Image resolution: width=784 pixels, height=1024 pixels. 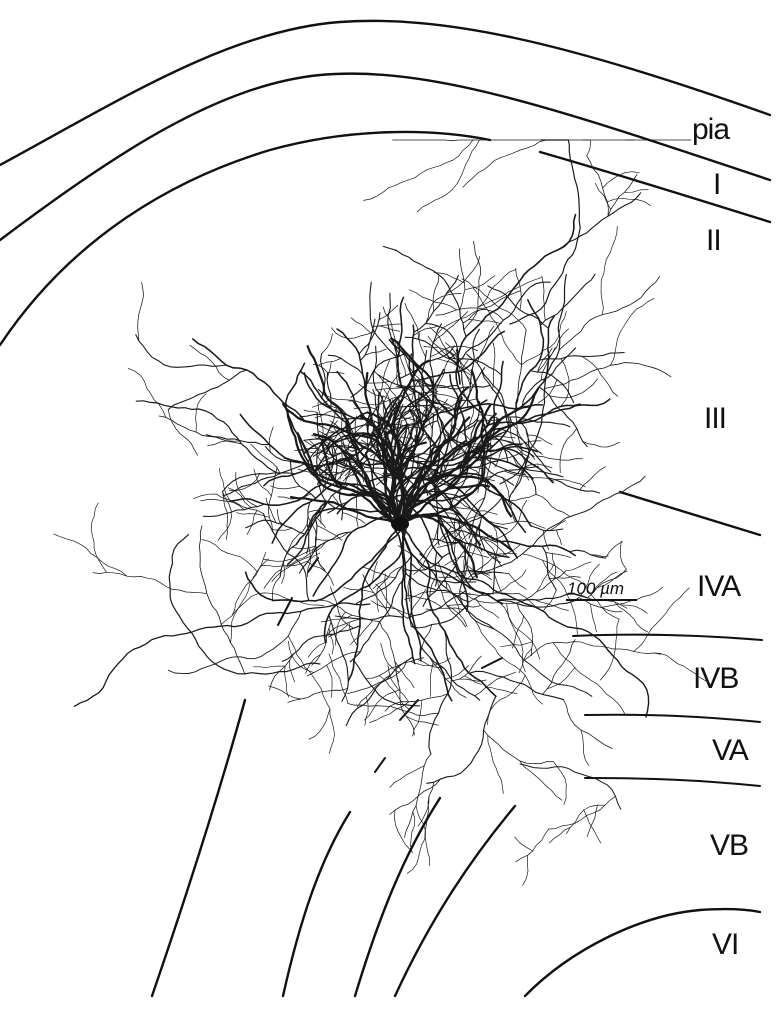 I want to click on label-layer-5b: VB, so click(x=729, y=845).